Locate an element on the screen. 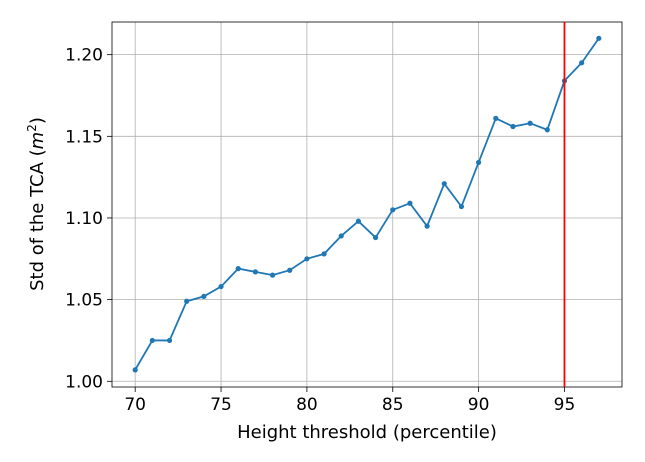 The width and height of the screenshot is (645, 462). x-tick-label: 70 is located at coordinates (135, 405).